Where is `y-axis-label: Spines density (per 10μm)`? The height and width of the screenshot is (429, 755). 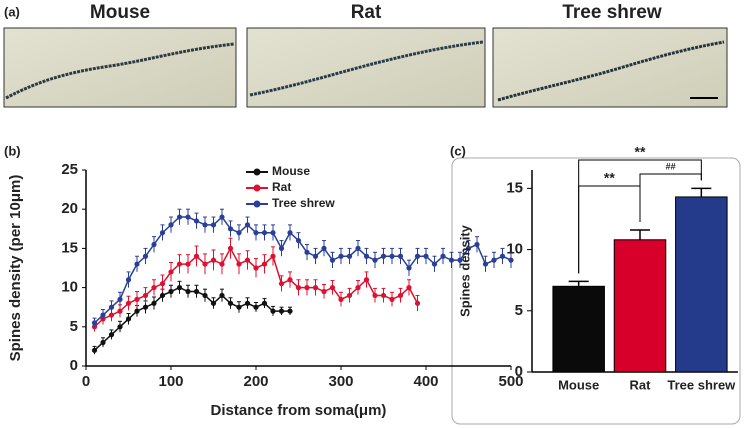
y-axis-label: Spines density (per 10μm) is located at coordinates (15, 268).